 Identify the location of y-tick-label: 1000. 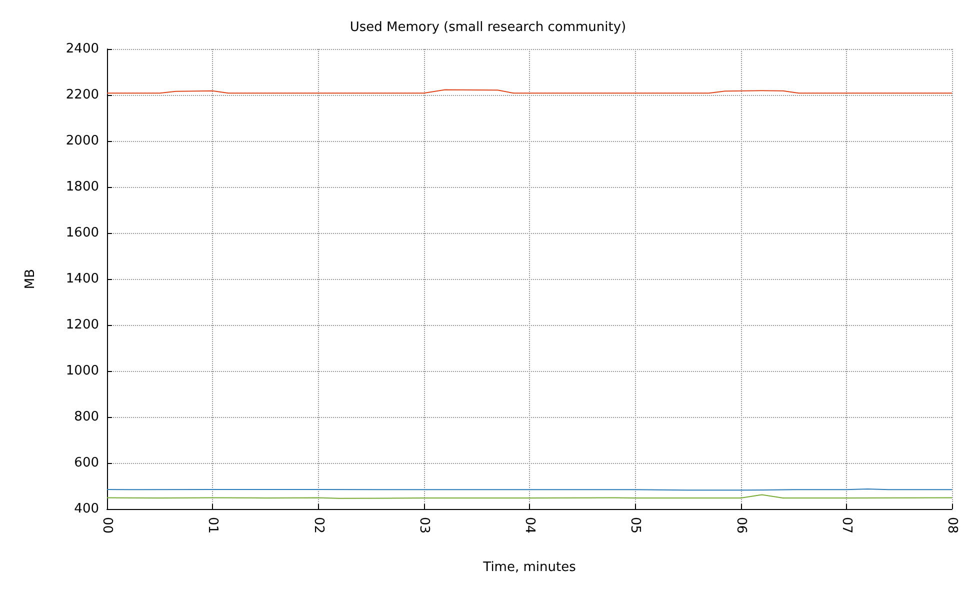
(82, 371).